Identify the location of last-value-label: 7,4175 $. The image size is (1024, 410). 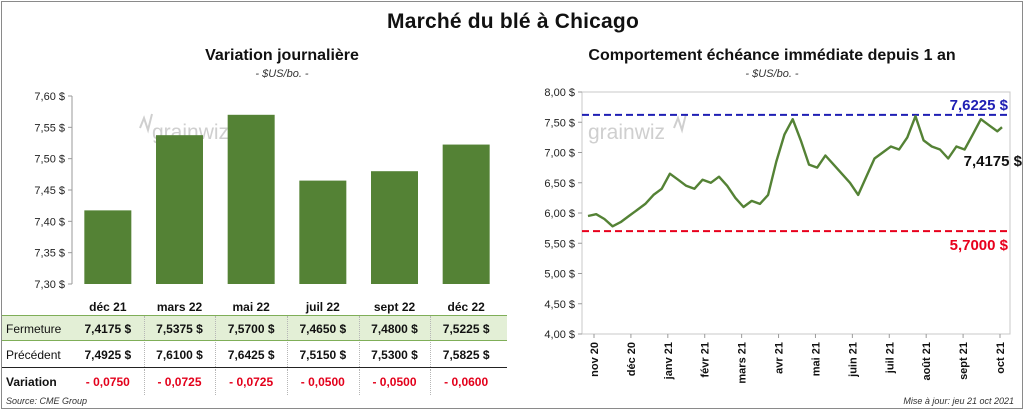
(993, 161).